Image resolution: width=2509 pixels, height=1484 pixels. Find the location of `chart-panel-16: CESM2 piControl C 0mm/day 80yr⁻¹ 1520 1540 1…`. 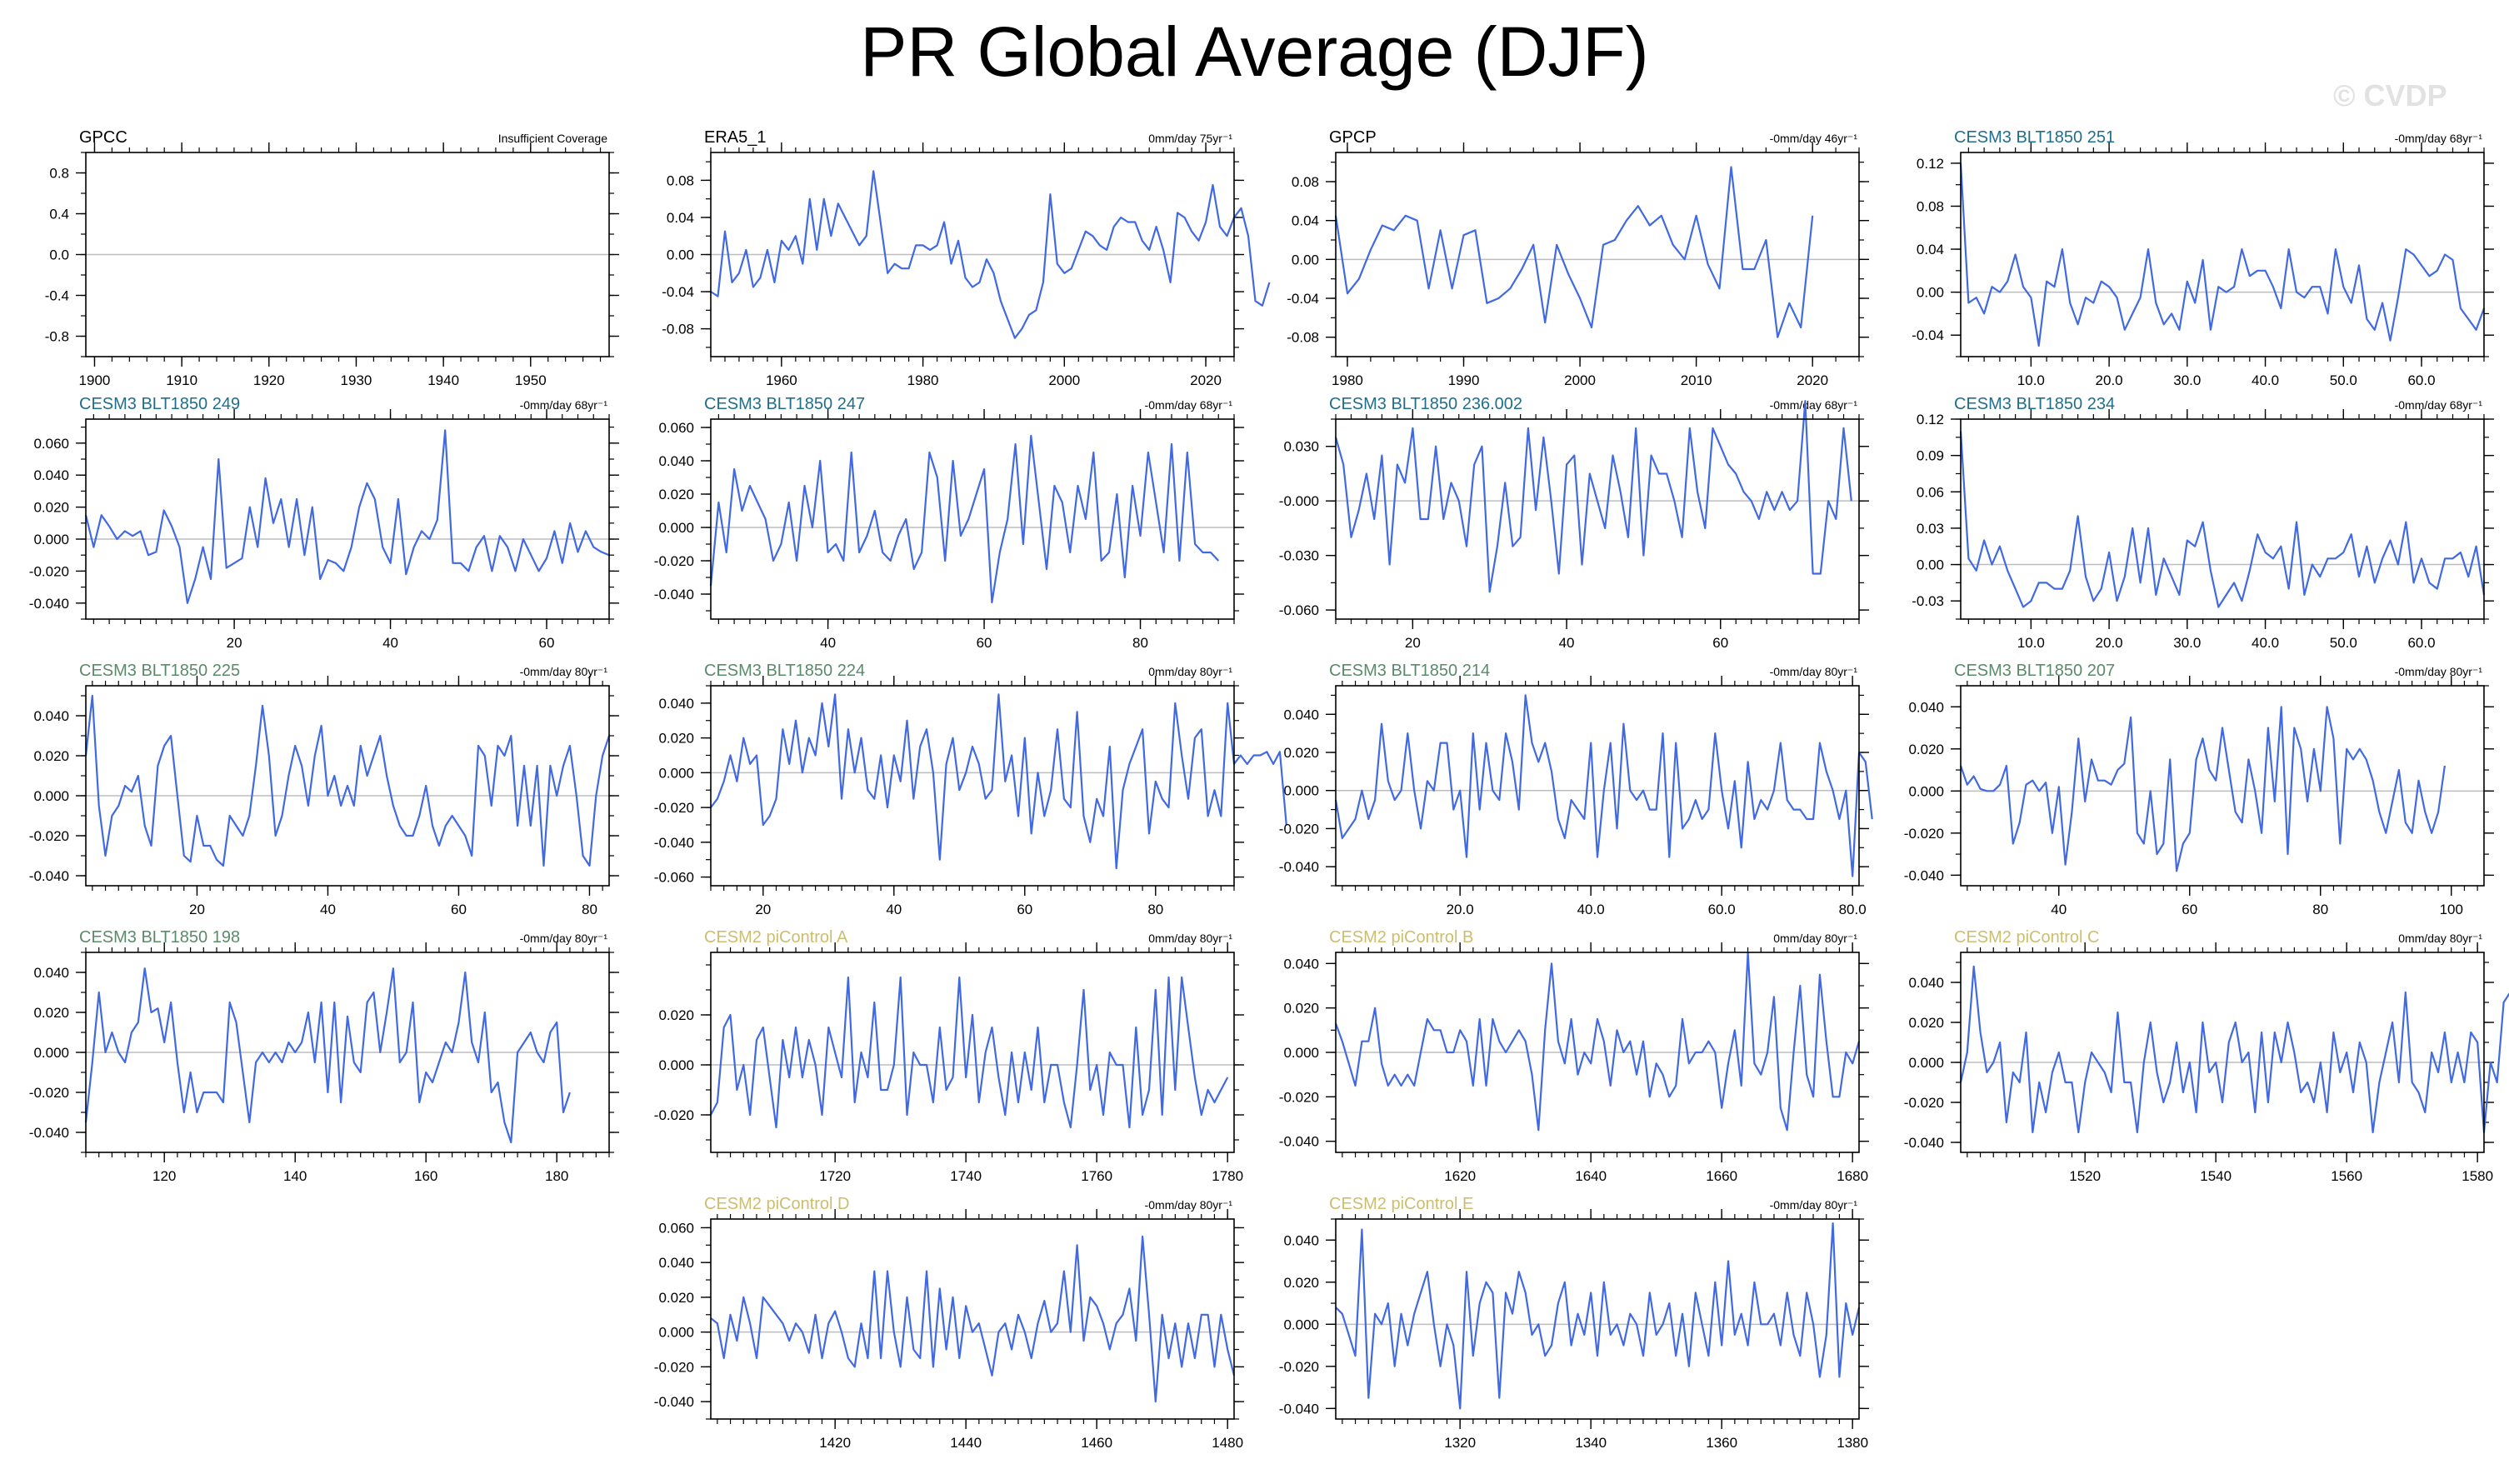

chart-panel-16: CESM2 piControl C 0mm/day 80yr⁻¹ 1520 1540 1… is located at coordinates (2206, 1056).